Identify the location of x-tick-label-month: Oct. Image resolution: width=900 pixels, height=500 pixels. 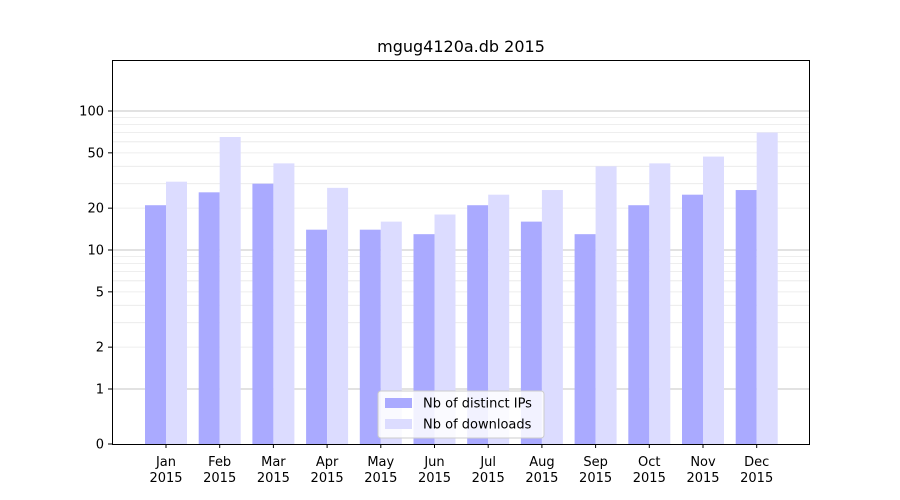
(649, 462).